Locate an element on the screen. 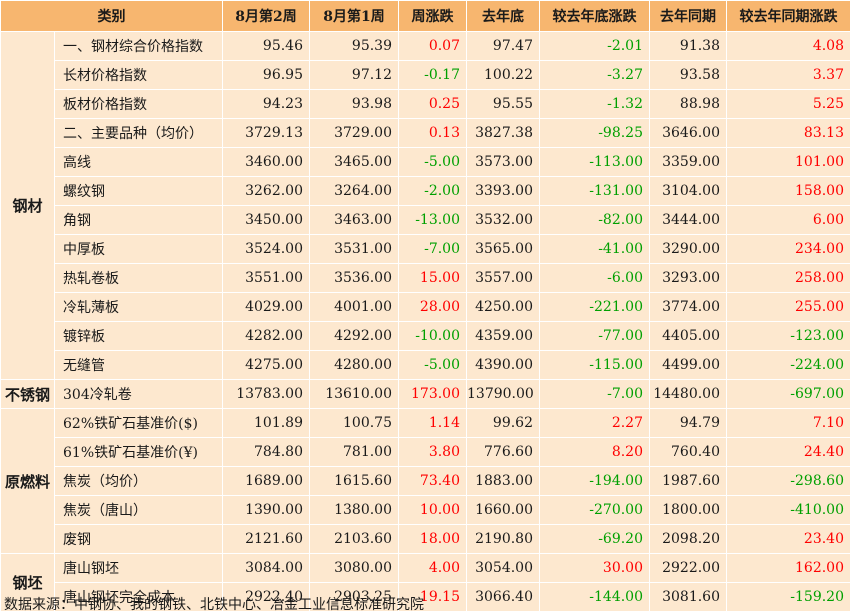  year-end-value: 3573.00 is located at coordinates (503, 162).